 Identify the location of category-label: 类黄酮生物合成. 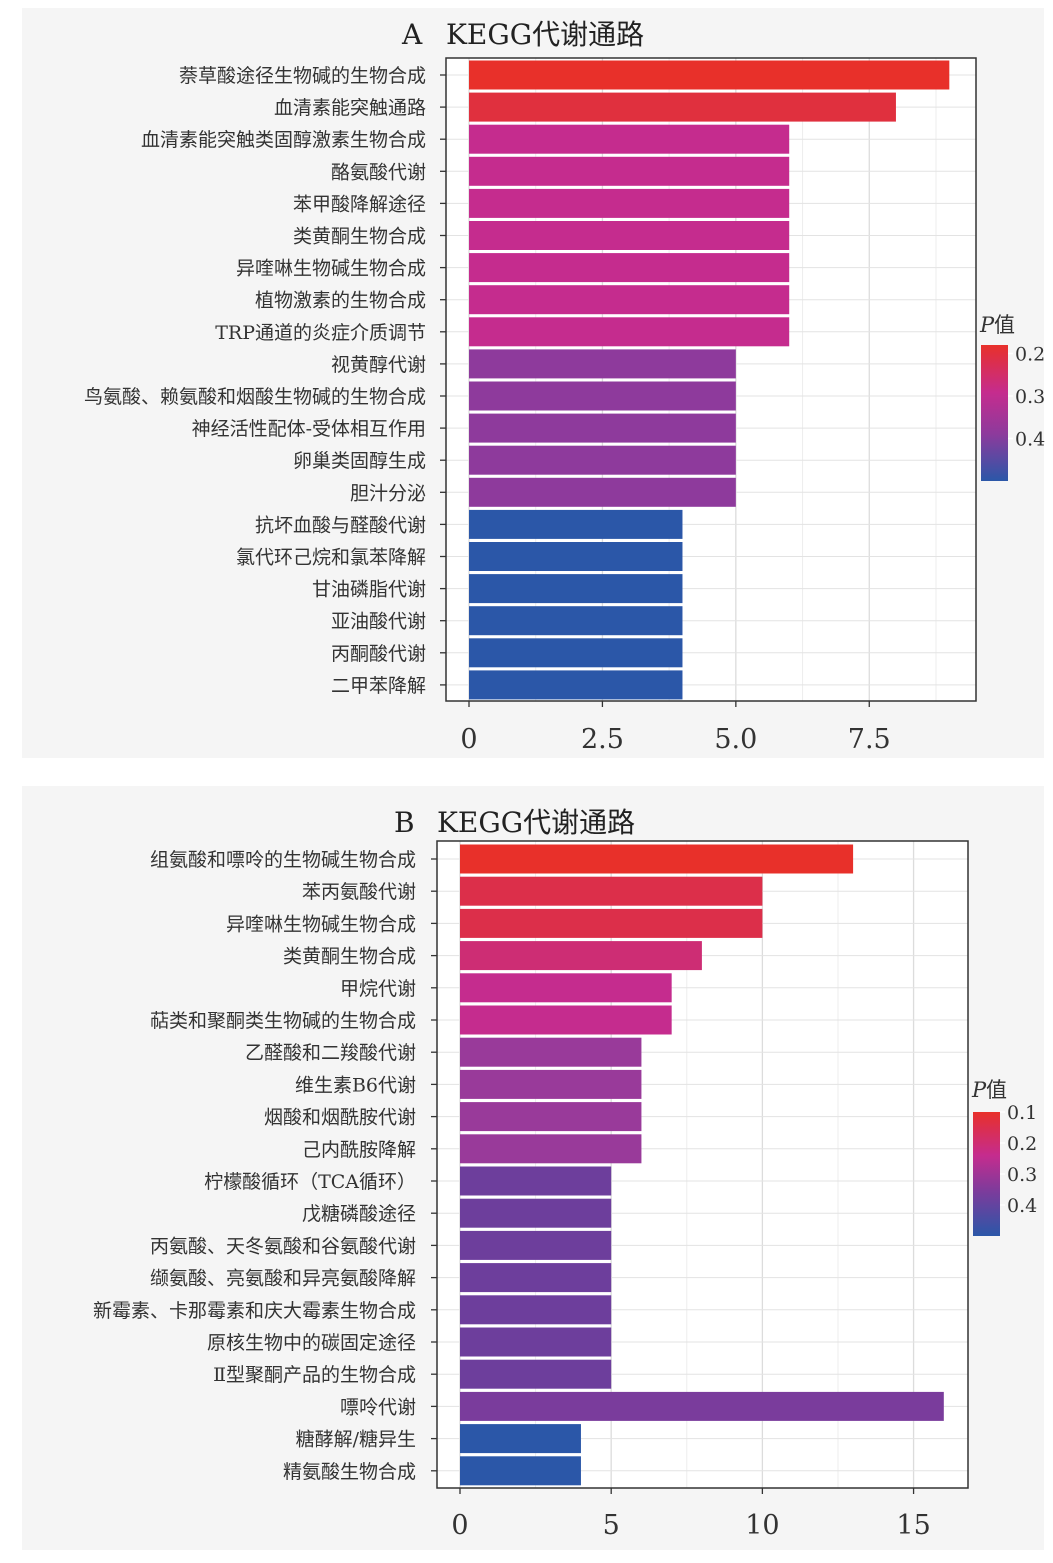
(359, 237).